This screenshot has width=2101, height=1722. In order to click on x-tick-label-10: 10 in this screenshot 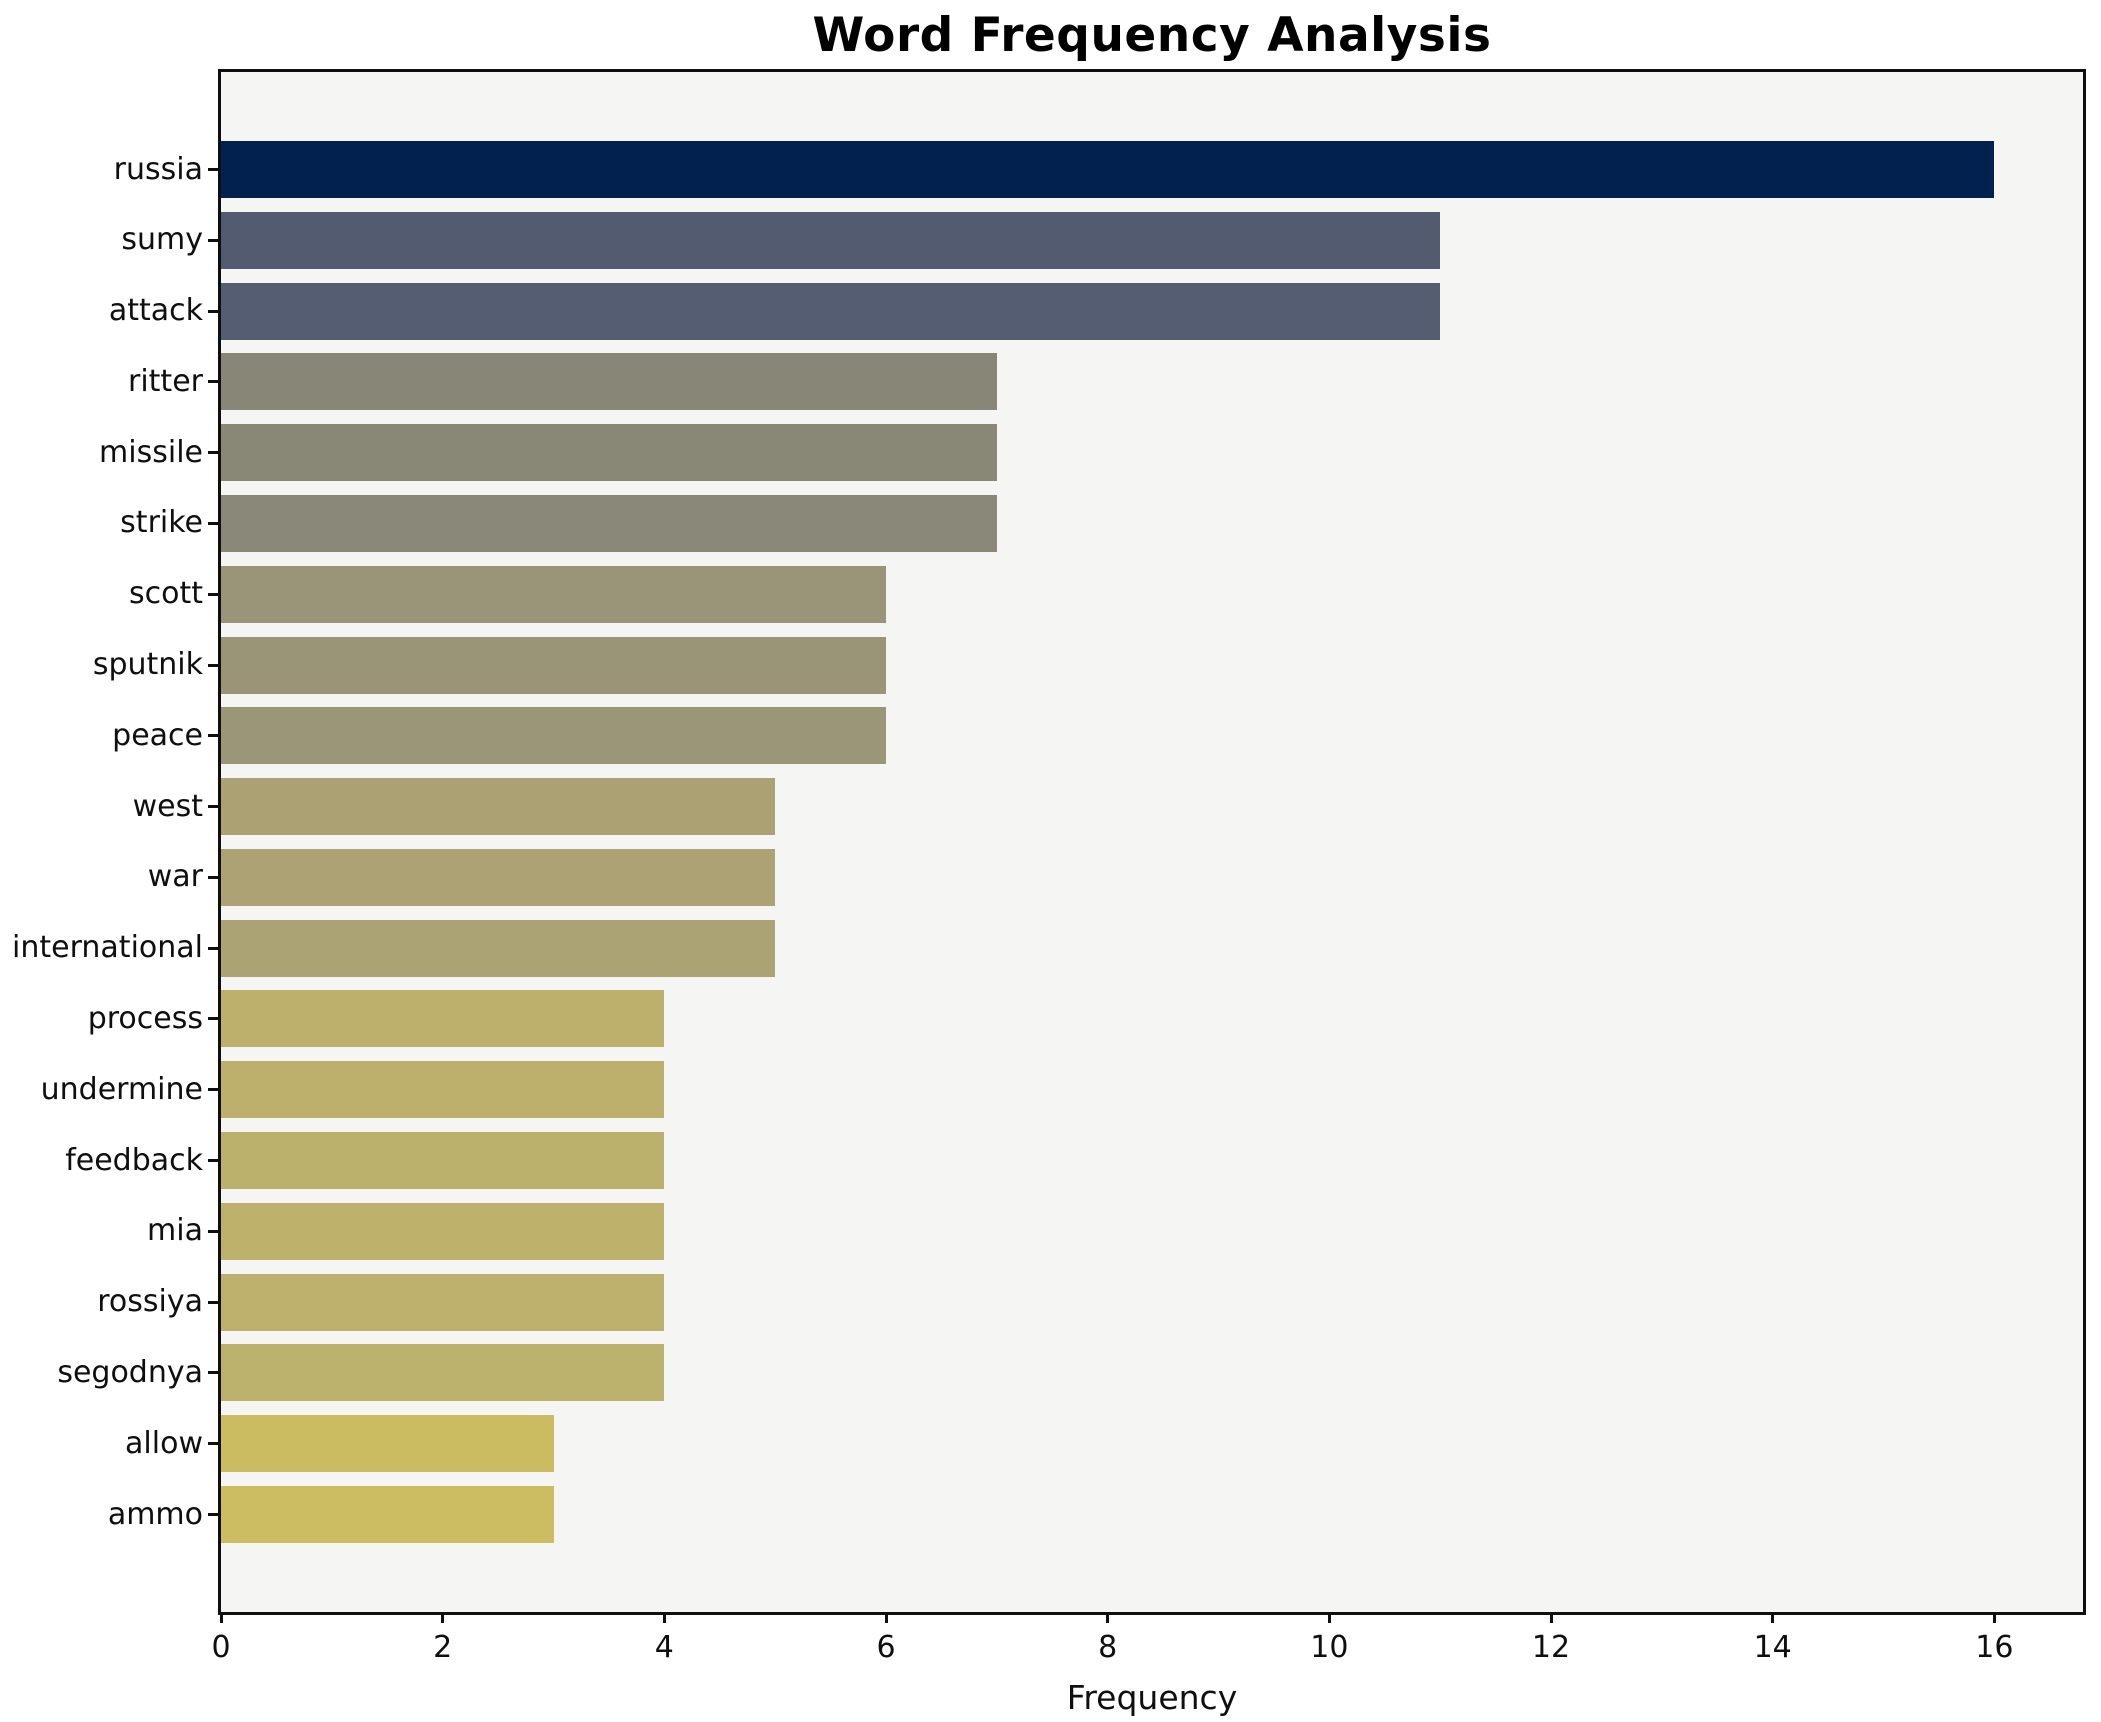, I will do `click(1329, 1647)`.